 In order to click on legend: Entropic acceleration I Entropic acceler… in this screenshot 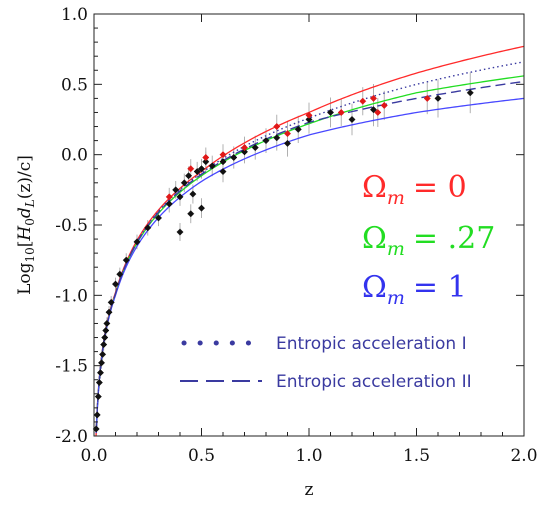, I will do `click(326, 363)`.